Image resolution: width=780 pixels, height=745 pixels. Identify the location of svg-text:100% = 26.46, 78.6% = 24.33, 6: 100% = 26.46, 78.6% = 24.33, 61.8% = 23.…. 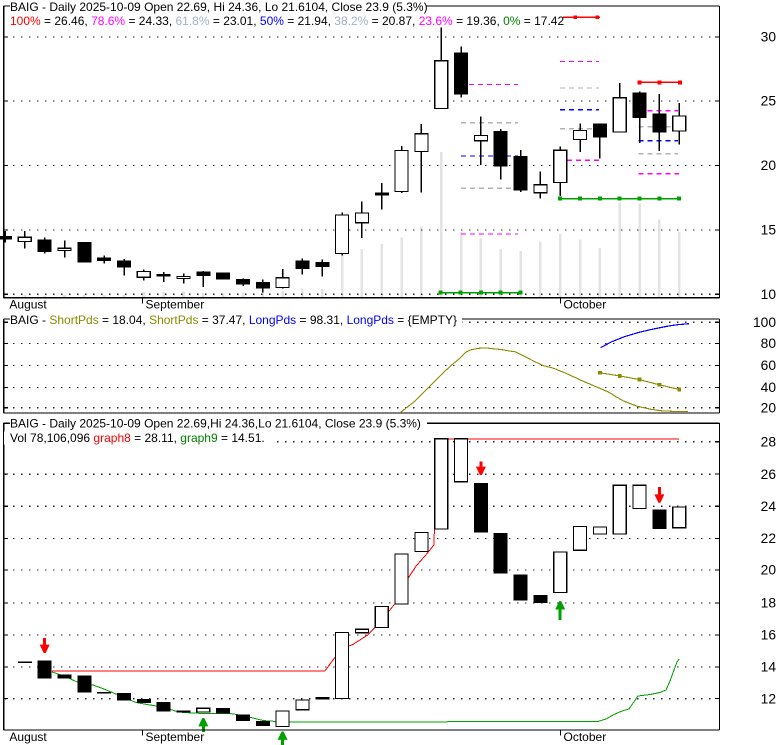
(287, 21).